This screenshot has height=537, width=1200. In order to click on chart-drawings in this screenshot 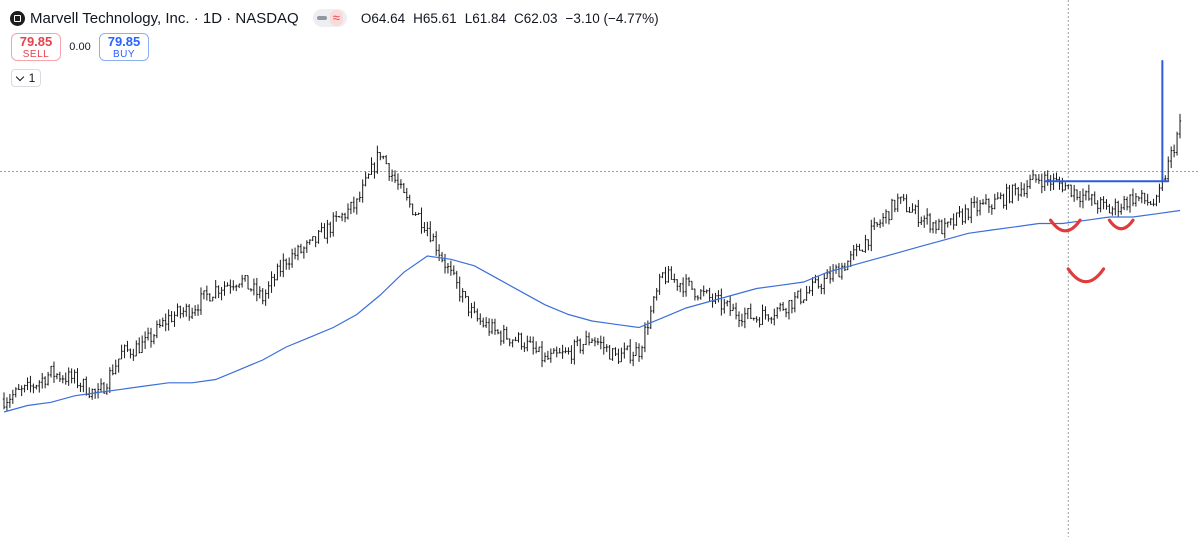, I will do `click(1106, 172)`.